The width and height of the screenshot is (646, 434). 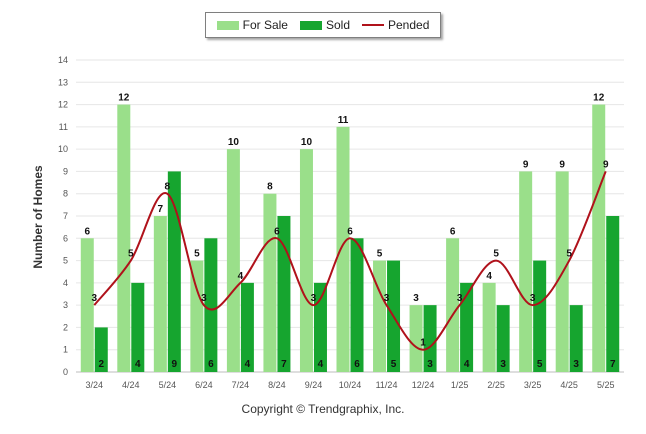 What do you see at coordinates (569, 385) in the screenshot?
I see `x-tick-label: 4/25` at bounding box center [569, 385].